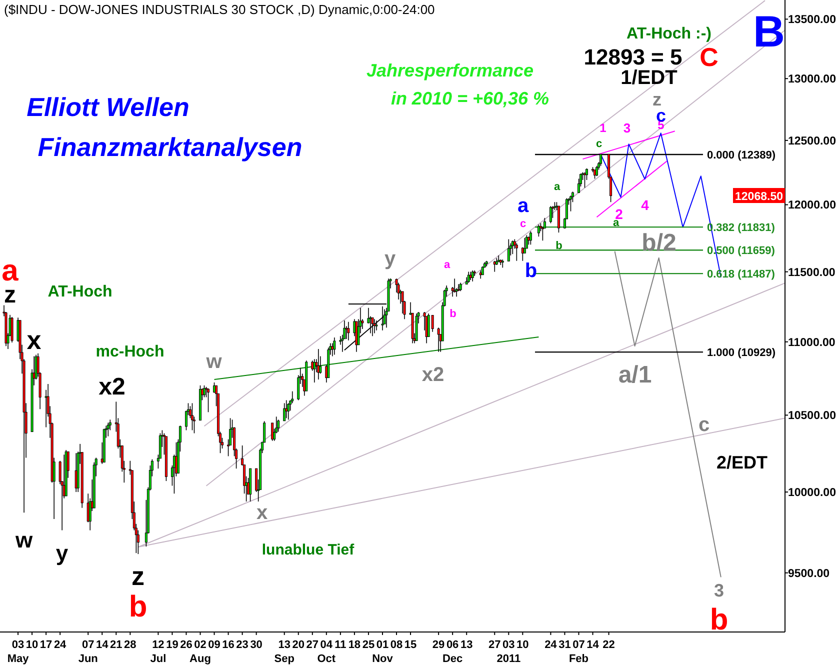  Describe the element at coordinates (812, 272) in the screenshot. I see `y-tick-label: 11500.00` at that location.